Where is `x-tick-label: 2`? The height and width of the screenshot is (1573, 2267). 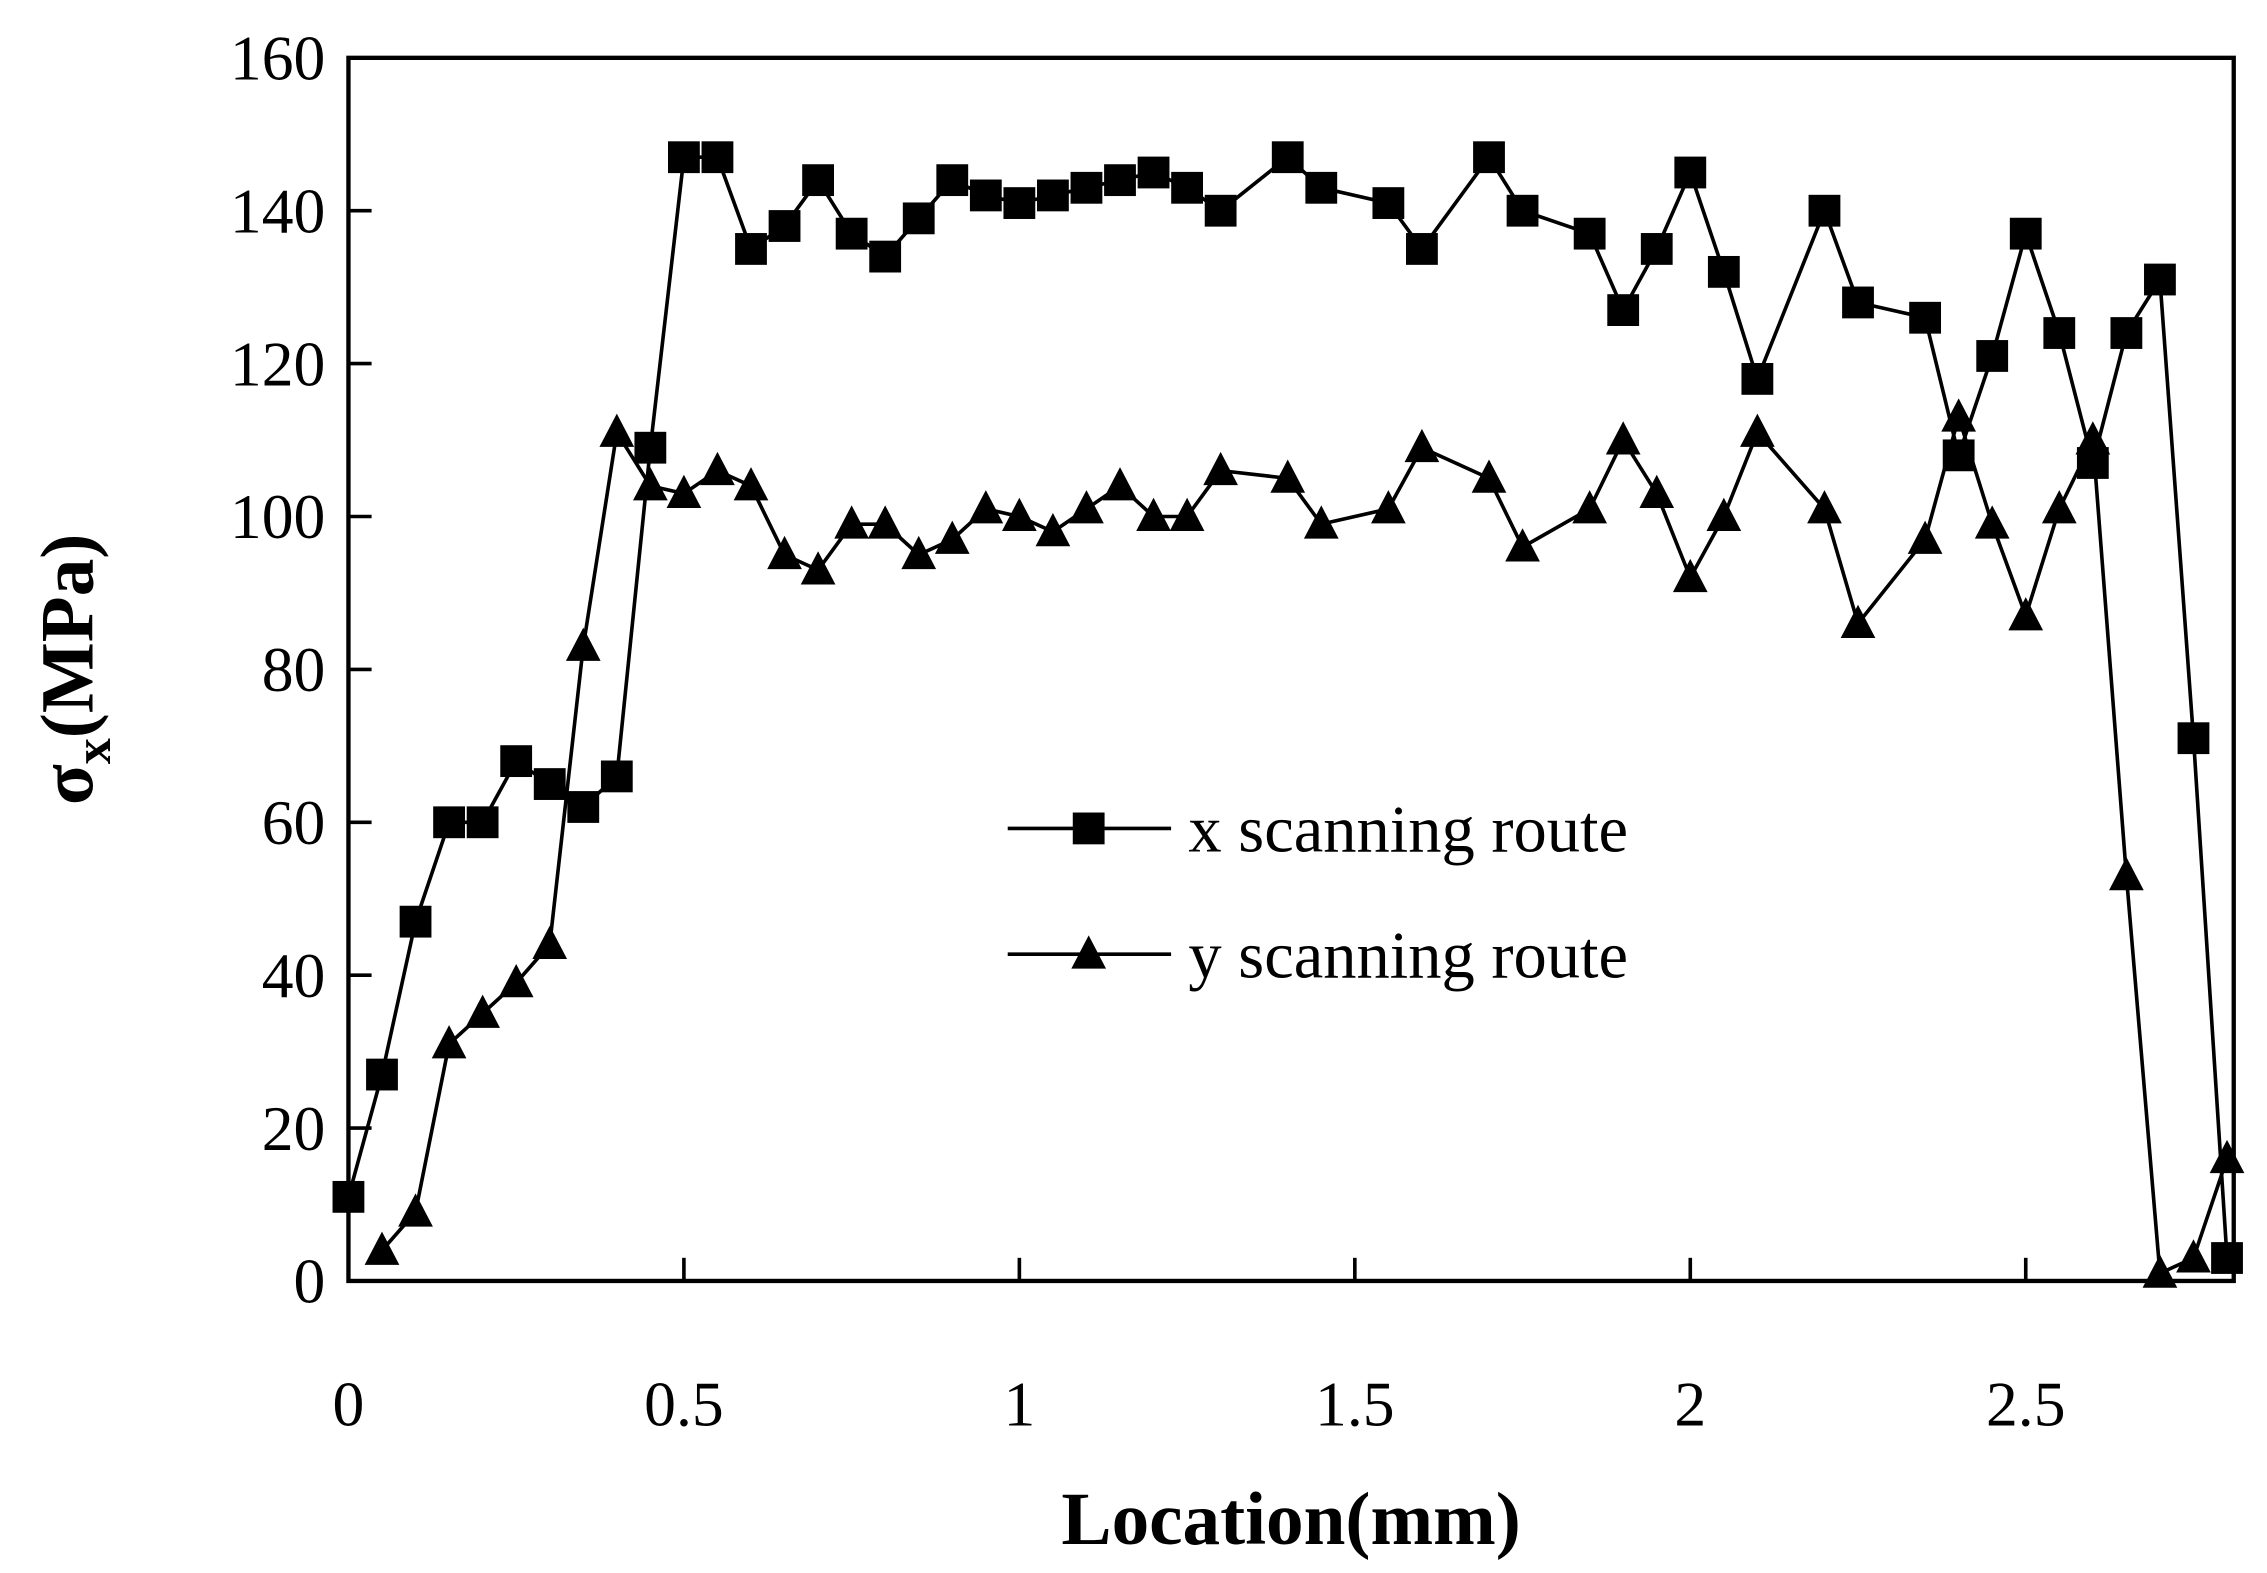
x-tick-label: 2 is located at coordinates (1690, 1404).